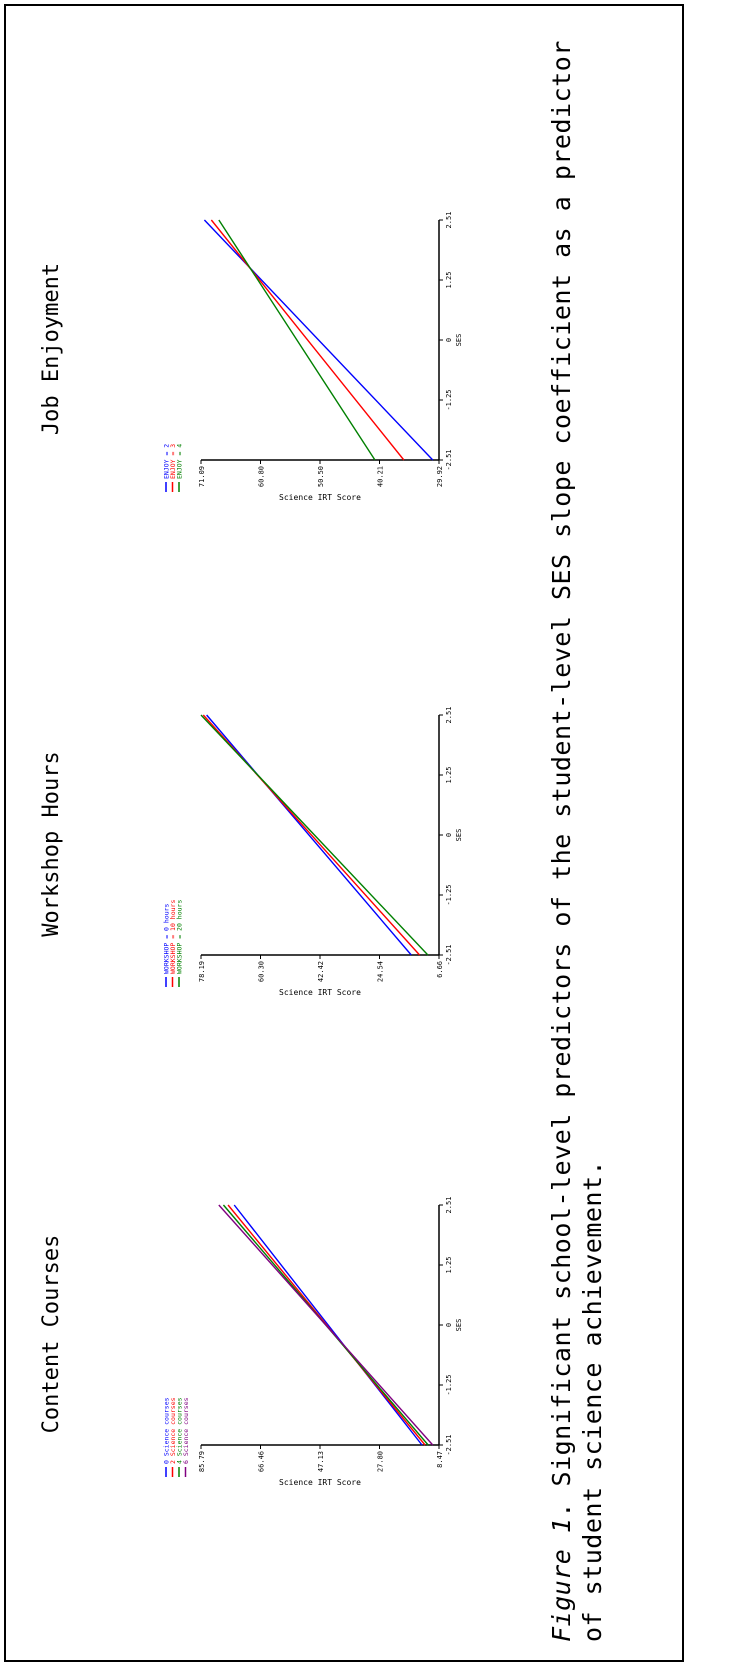  Describe the element at coordinates (173, 461) in the screenshot. I see `legend-label: ENJOY = 3` at that location.